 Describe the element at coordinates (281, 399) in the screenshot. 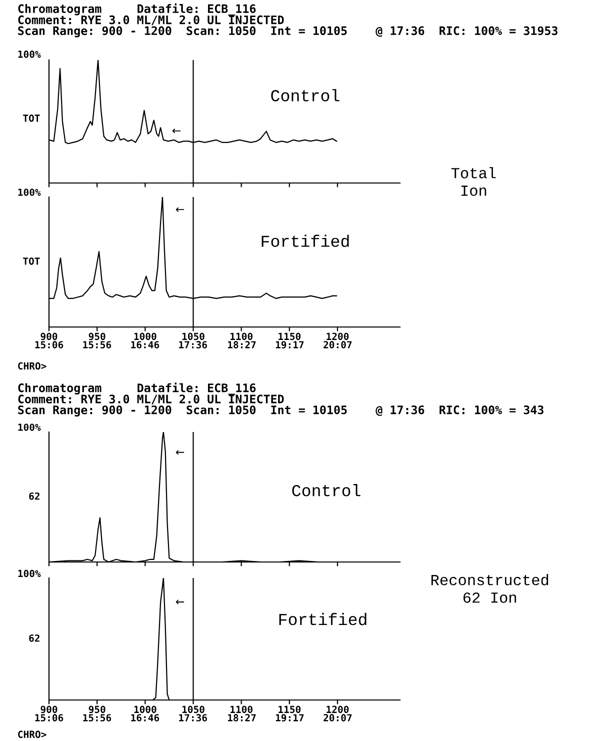

I see `chart-title: Chromatogram Datafile: ECB_116 Comment: RYE 3.0 ML/ML 2.0 UL INJECTED Scan Range: 900 - 1200 Scan: 1050 Int = 10105 @ 17:36 RIC: 100% = 343` at that location.